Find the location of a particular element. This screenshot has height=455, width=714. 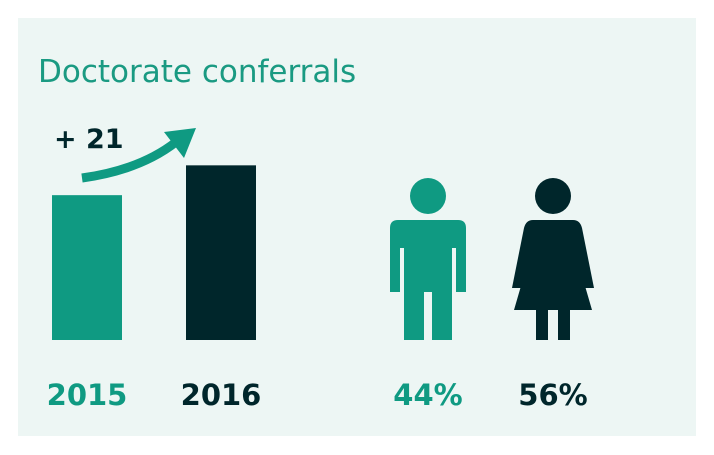

arrow is located at coordinates (130, 160).